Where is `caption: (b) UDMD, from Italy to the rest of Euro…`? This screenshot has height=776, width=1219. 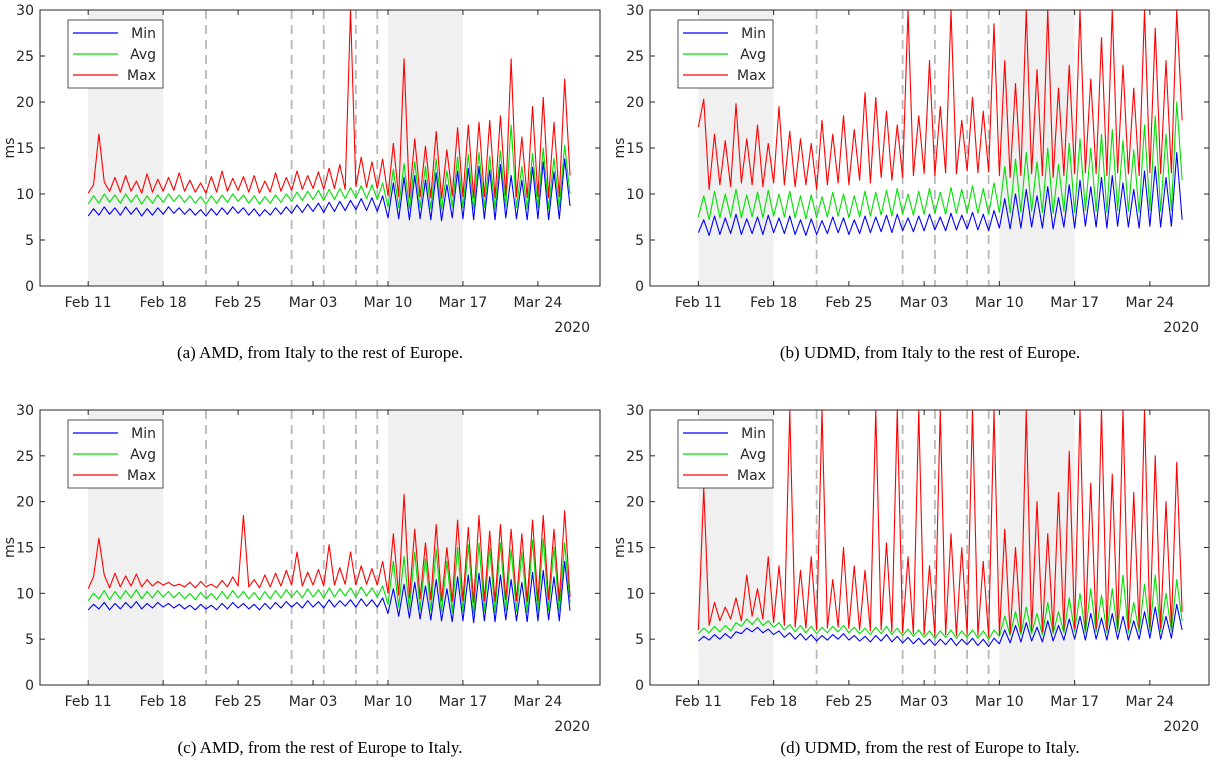
caption: (b) UDMD, from Italy to the rest of Euro… is located at coordinates (930, 352).